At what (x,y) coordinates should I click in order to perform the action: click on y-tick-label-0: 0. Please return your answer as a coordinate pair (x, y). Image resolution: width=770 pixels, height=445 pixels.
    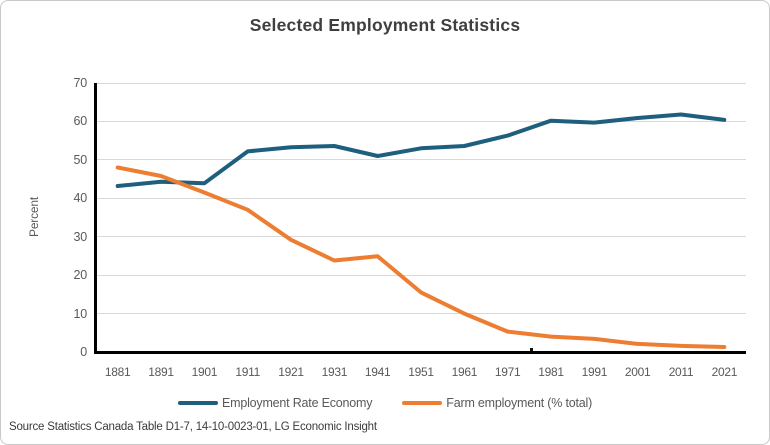
    Looking at the image, I should click on (83, 352).